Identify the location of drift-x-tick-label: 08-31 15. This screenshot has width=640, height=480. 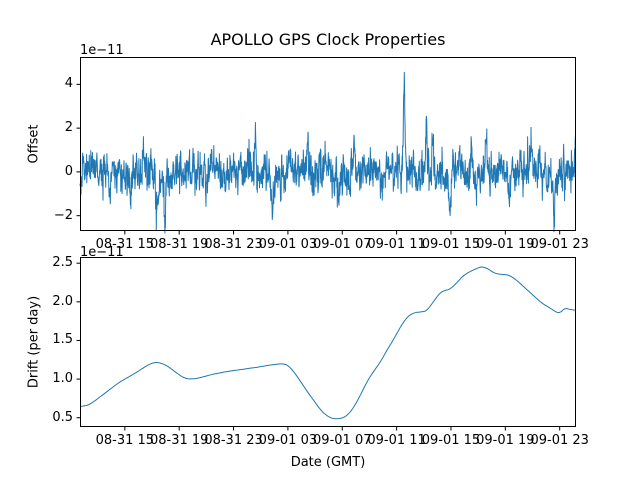
(125, 440).